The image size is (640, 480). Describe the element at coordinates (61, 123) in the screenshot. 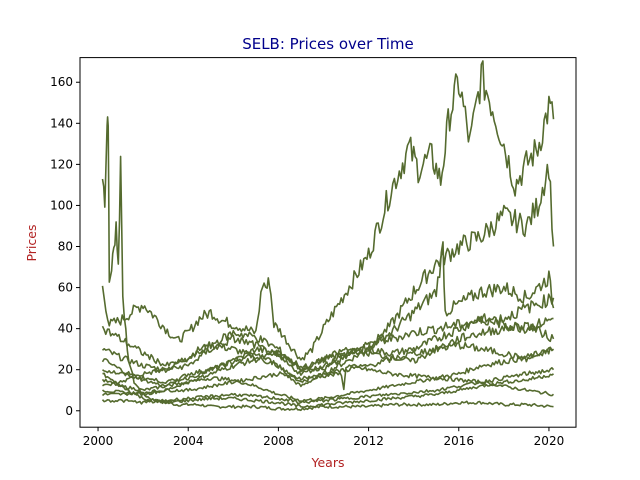

I see `y-tick-label: 140` at that location.